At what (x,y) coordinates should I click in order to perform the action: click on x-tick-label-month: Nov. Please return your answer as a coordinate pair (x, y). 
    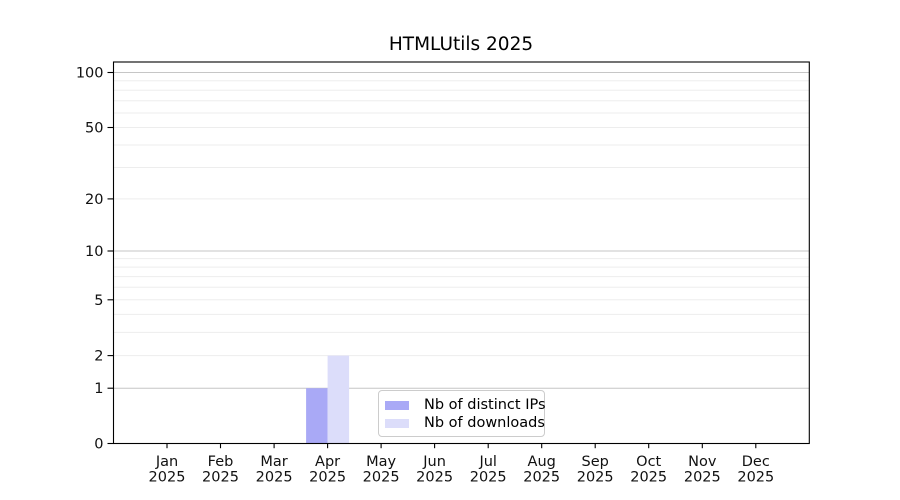
    Looking at the image, I should click on (702, 462).